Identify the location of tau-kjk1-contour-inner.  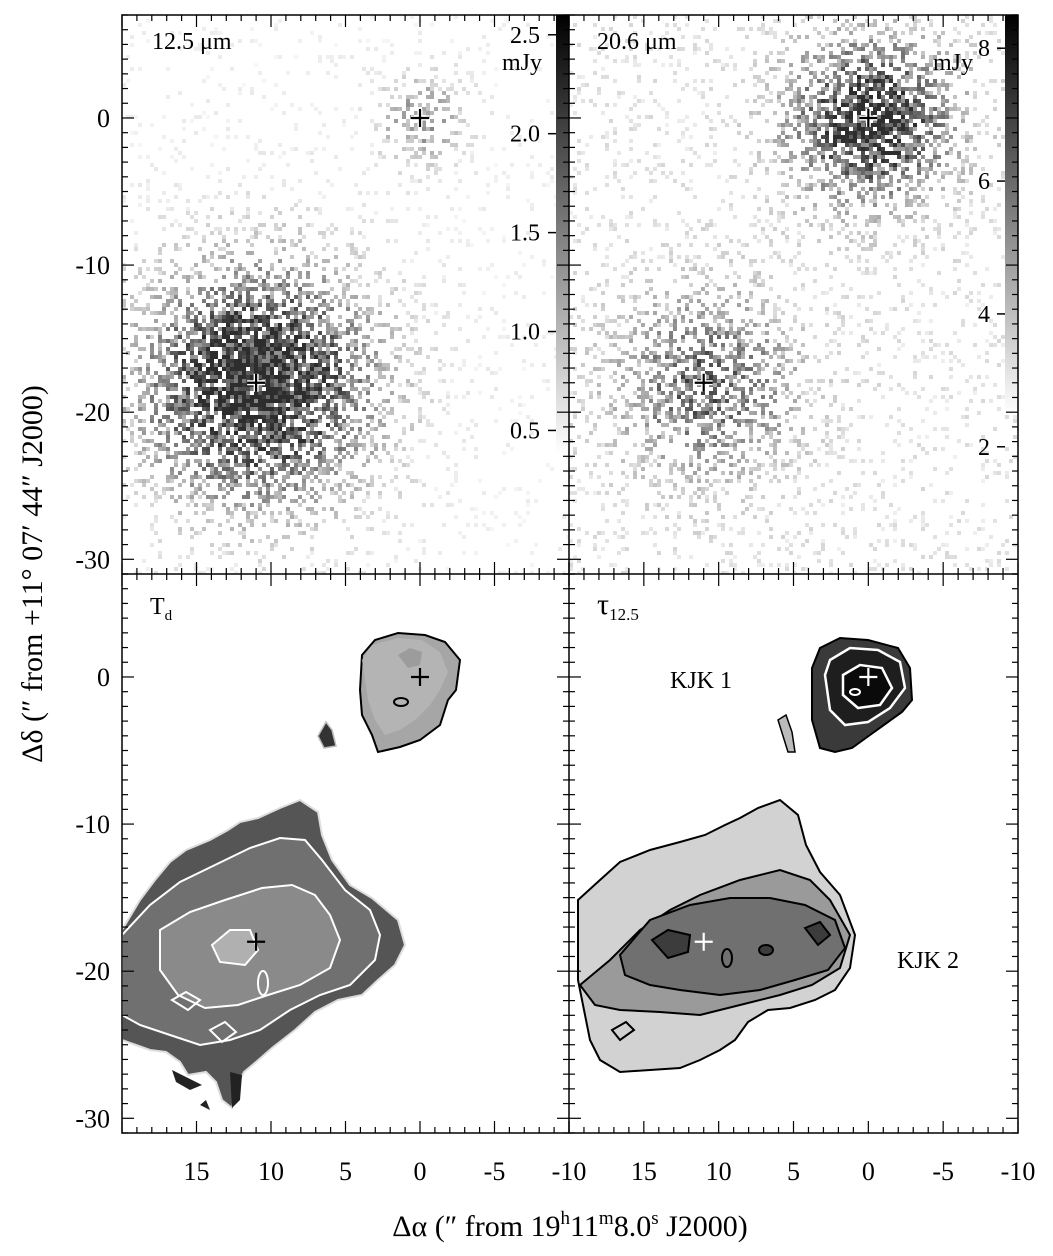
(867, 686).